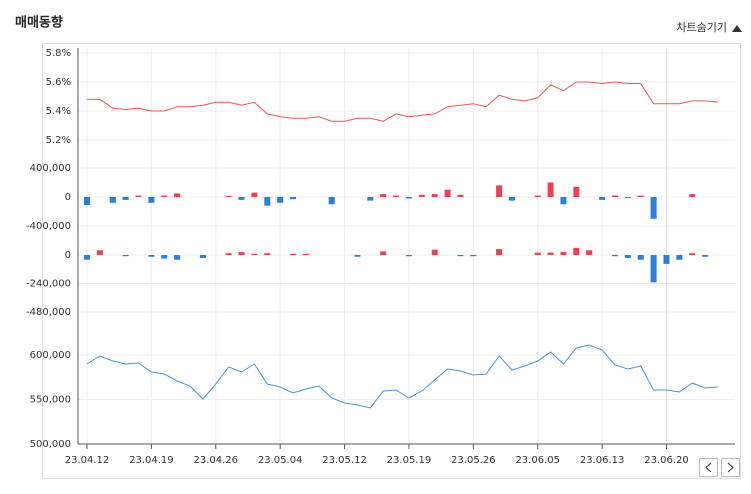  What do you see at coordinates (58, 140) in the screenshot?
I see `y-tick-label: 5.2%` at bounding box center [58, 140].